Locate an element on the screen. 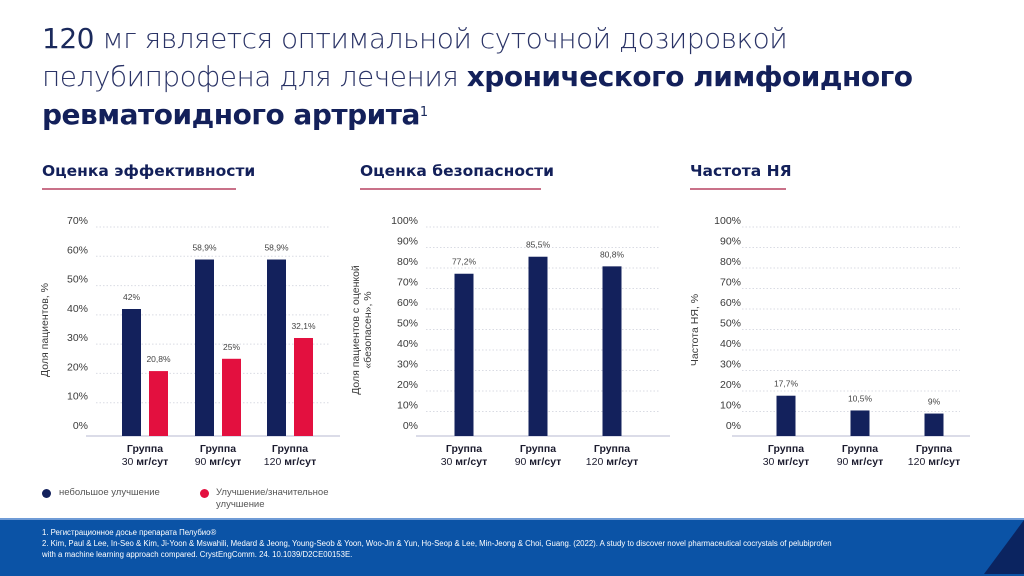  bar-value-label: 10,5% is located at coordinates (860, 398).